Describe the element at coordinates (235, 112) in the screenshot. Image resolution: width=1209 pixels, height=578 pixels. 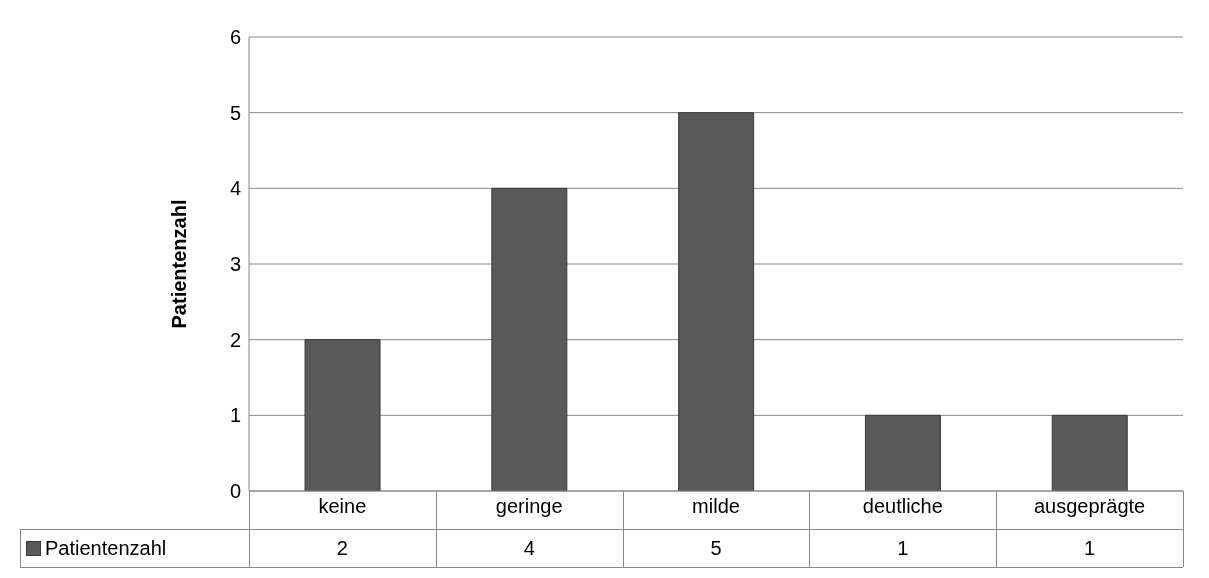
I see `y-tick-label: 5` at that location.